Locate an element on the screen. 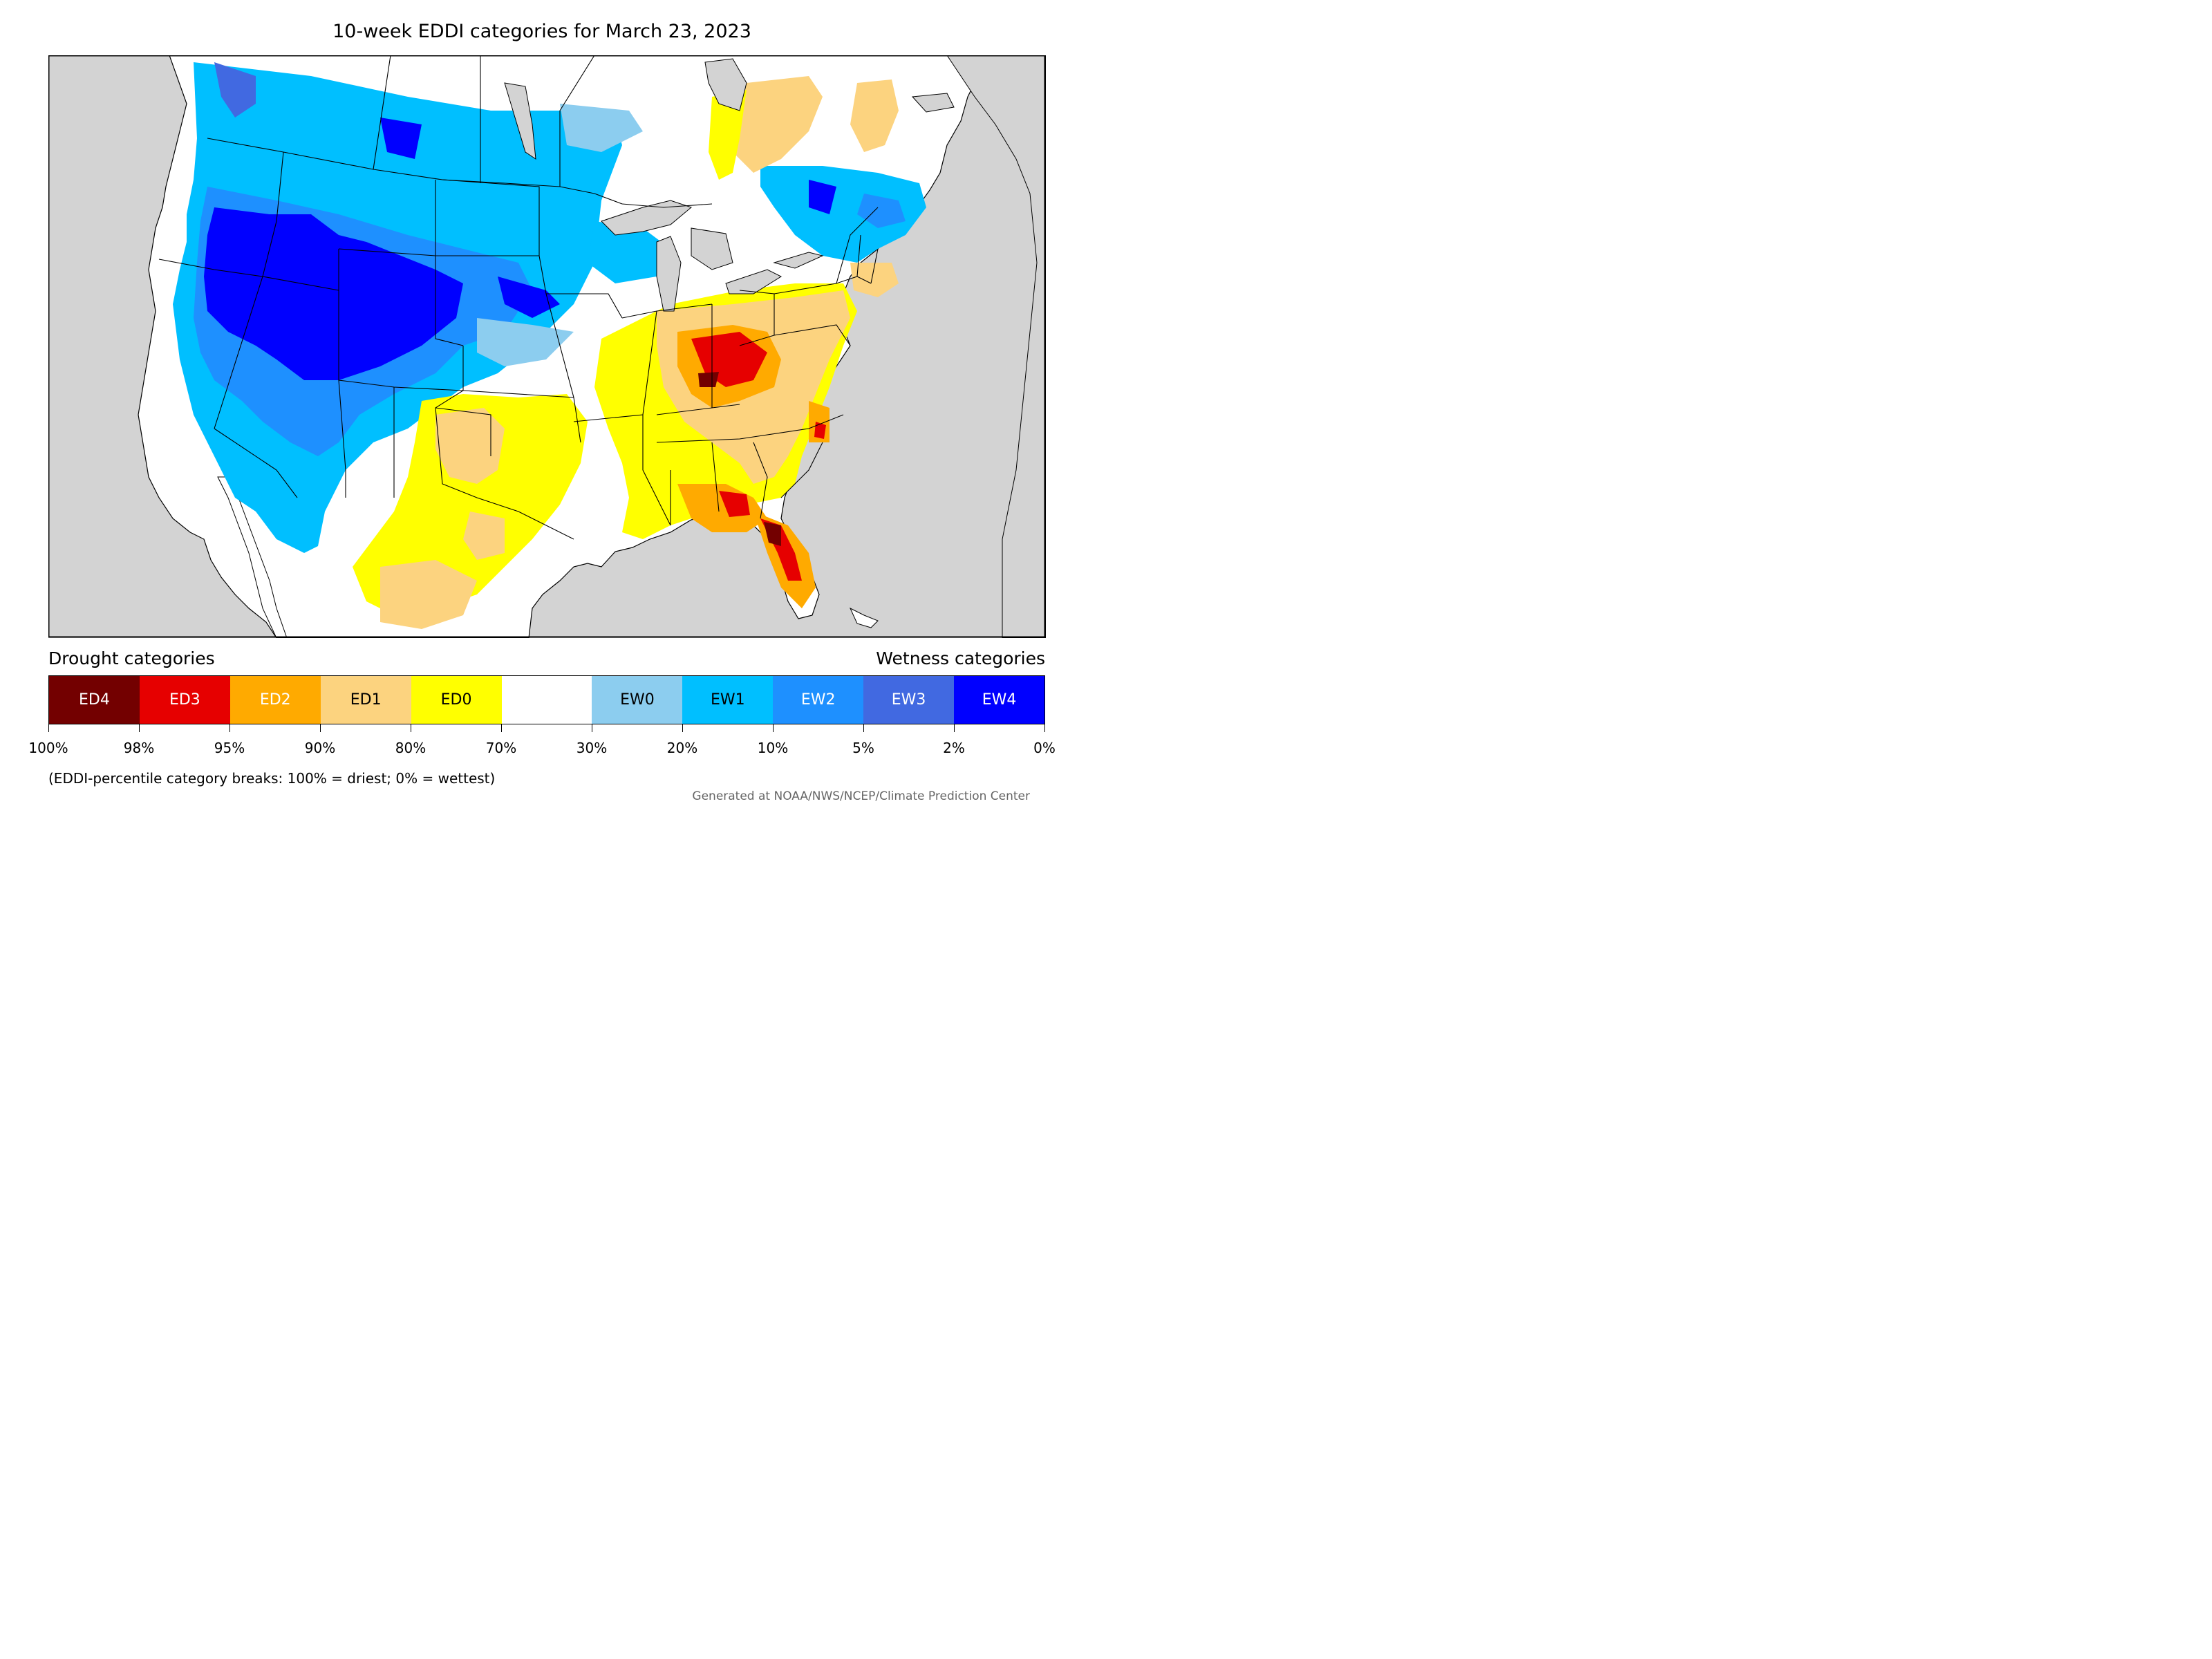  tick-label: 98% is located at coordinates (139, 748).